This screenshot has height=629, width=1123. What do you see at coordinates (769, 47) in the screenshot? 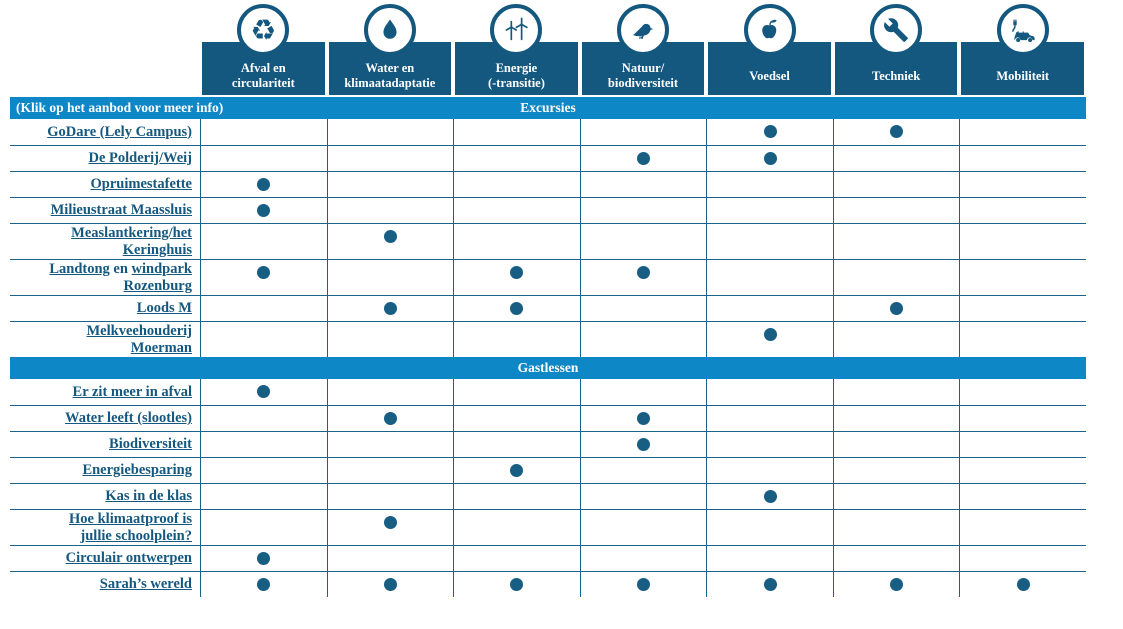
I see `column-header-voedsel: Voedsel` at bounding box center [769, 47].